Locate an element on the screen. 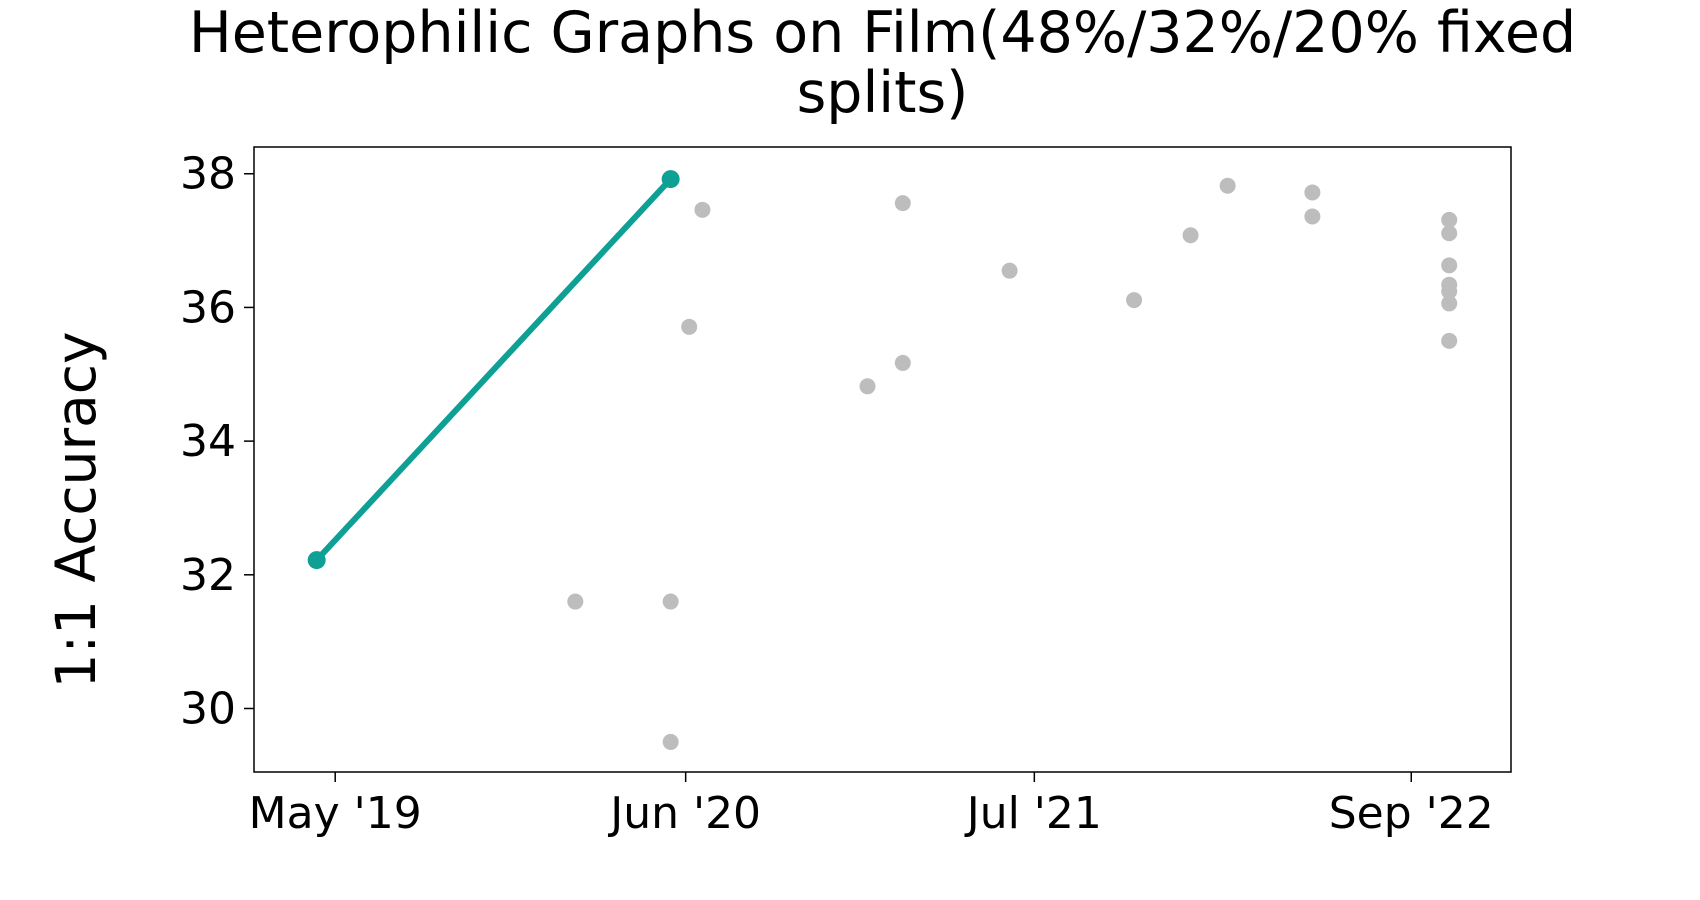  series-line is located at coordinates (493, 370).